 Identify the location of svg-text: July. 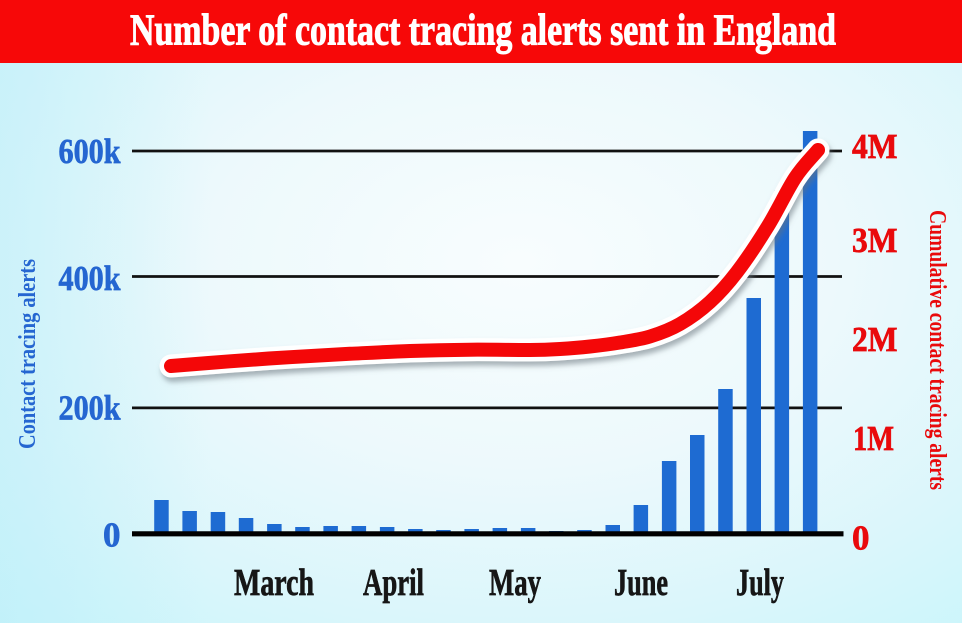
(760, 583).